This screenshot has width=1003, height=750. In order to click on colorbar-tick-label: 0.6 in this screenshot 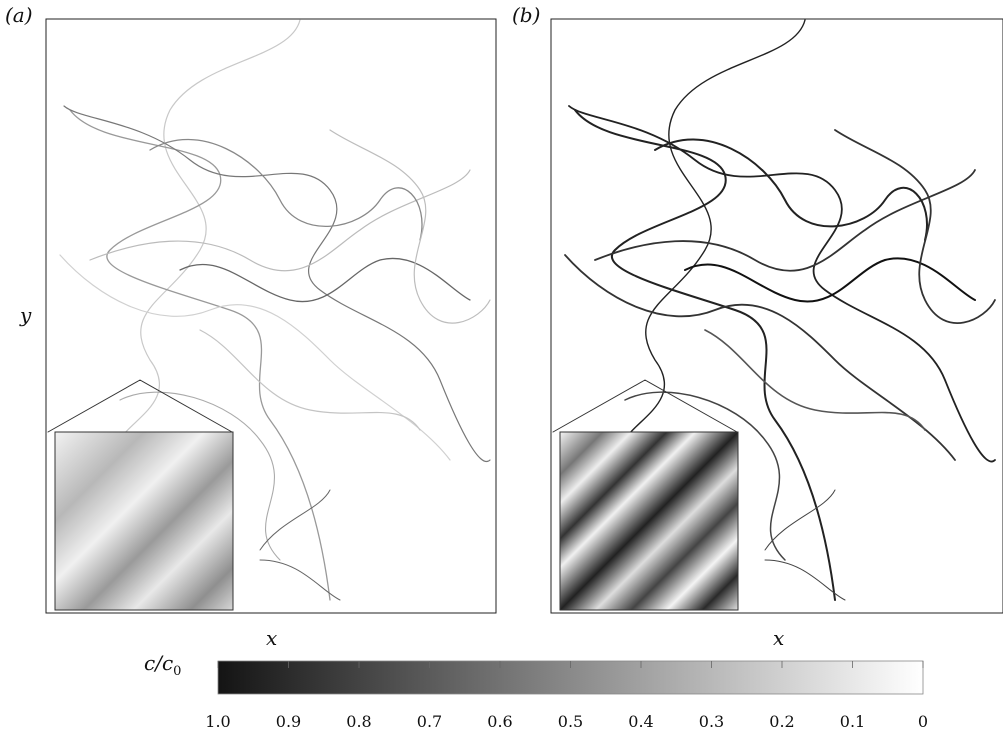, I will do `click(500, 721)`.